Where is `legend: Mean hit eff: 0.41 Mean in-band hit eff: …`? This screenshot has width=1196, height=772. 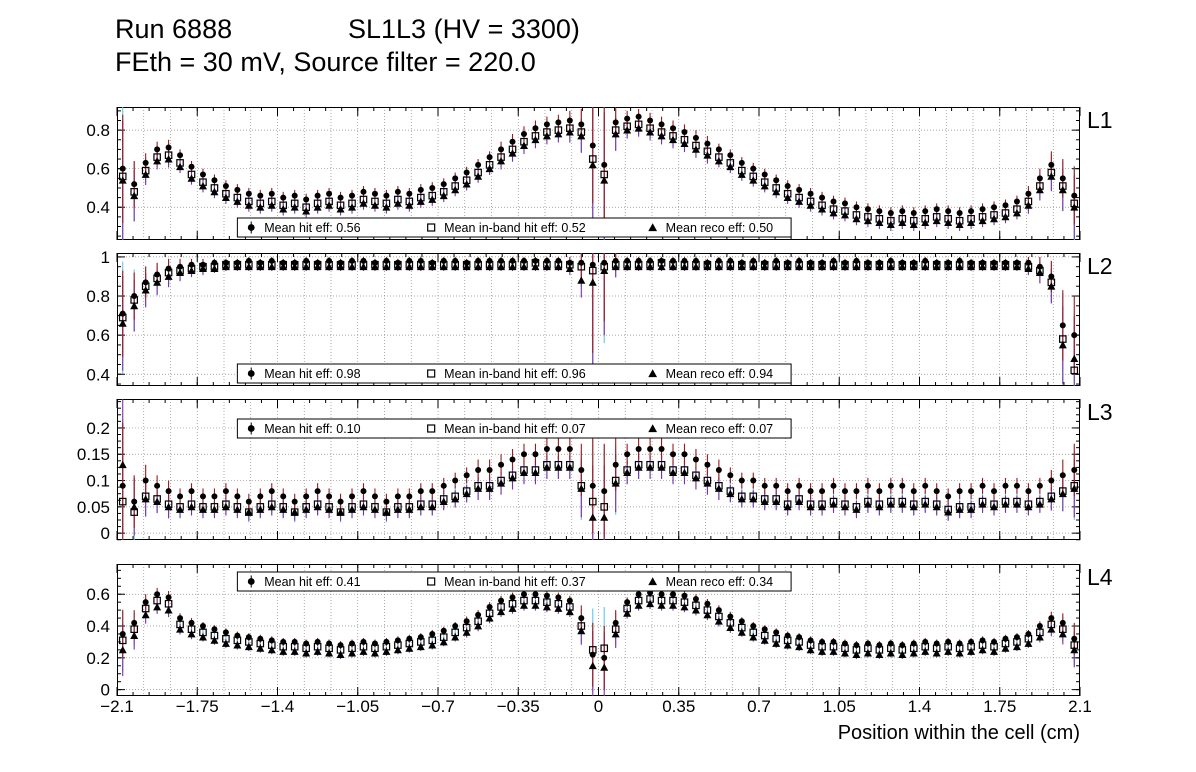 legend: Mean hit eff: 0.41 Mean in-band hit eff: … is located at coordinates (514, 581).